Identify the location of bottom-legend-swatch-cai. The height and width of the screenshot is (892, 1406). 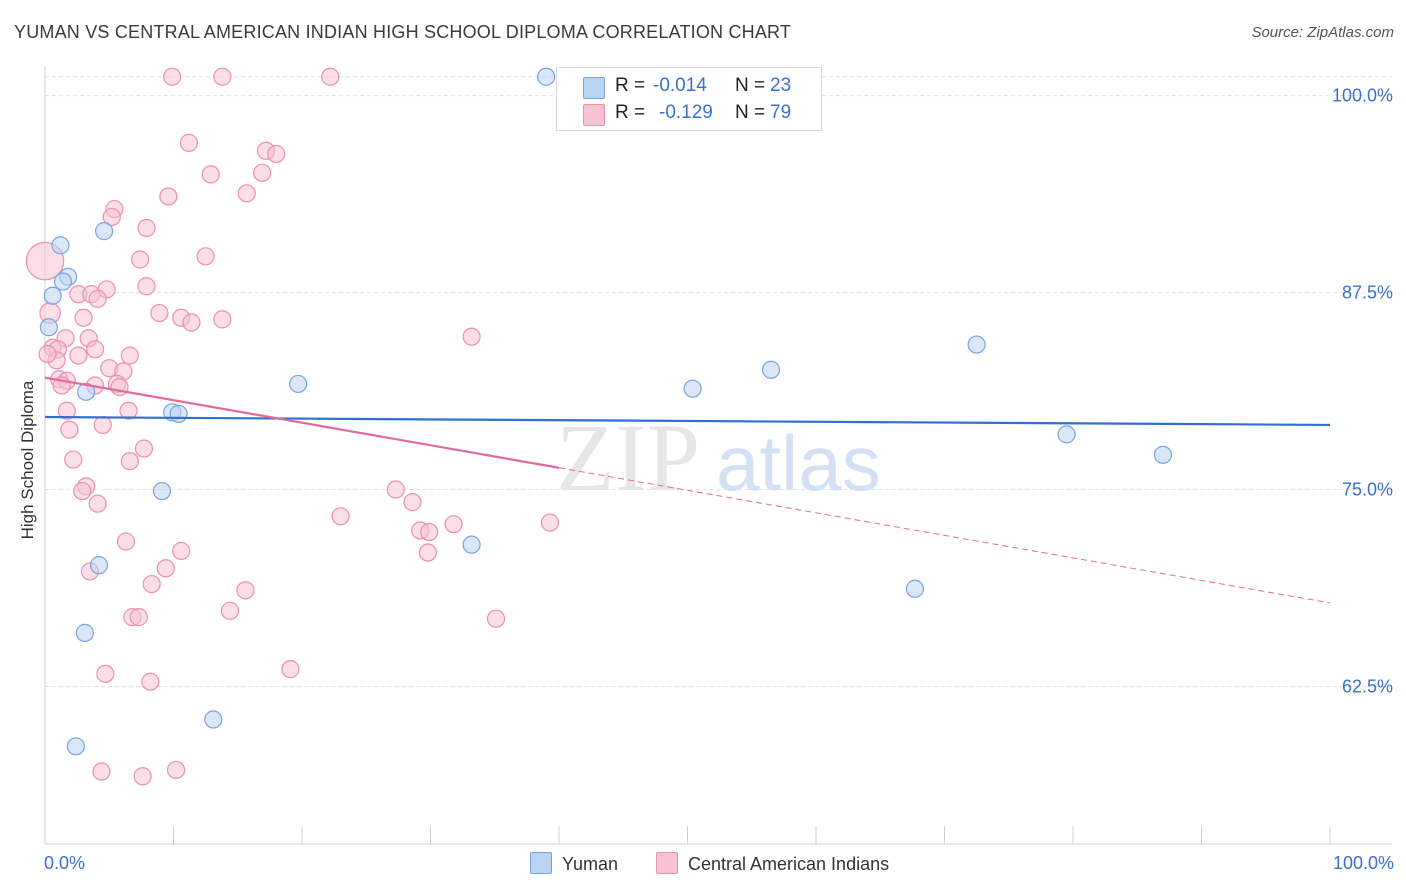
(667, 863).